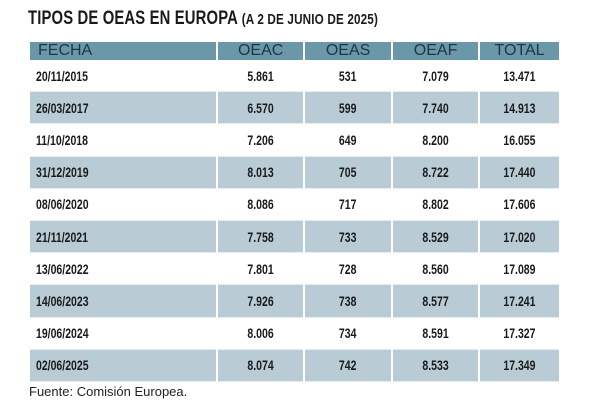  I want to click on cell-value: 13/06/2022, so click(62, 268).